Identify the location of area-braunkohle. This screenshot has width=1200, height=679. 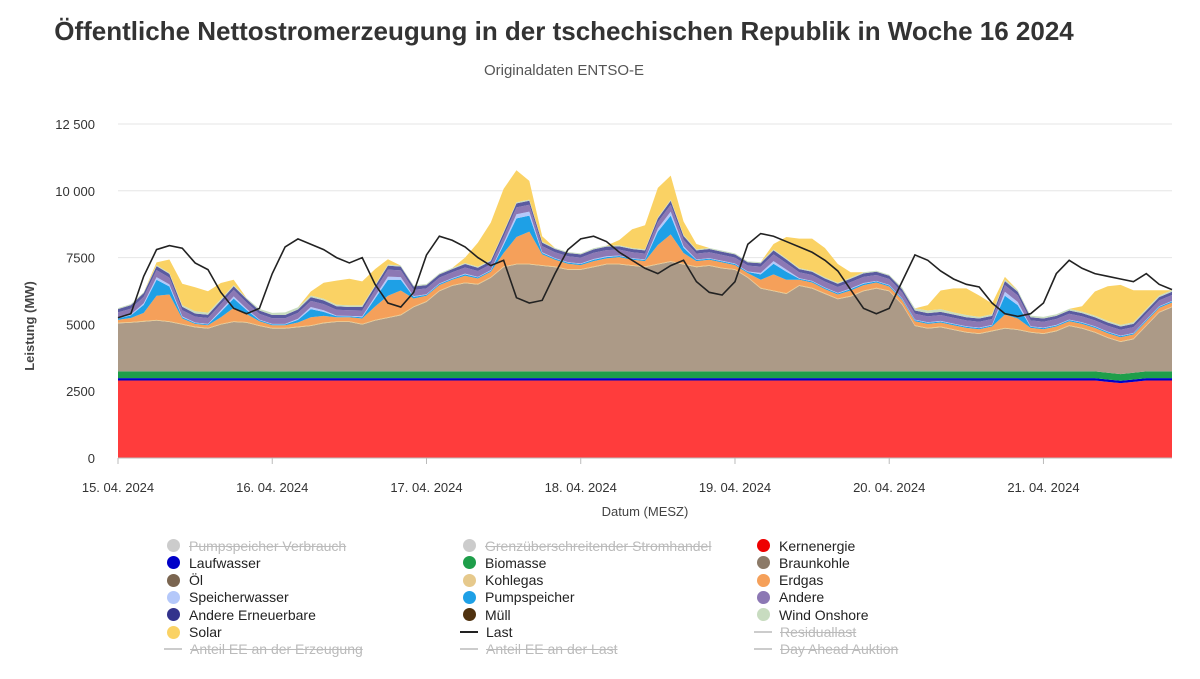
(645, 318).